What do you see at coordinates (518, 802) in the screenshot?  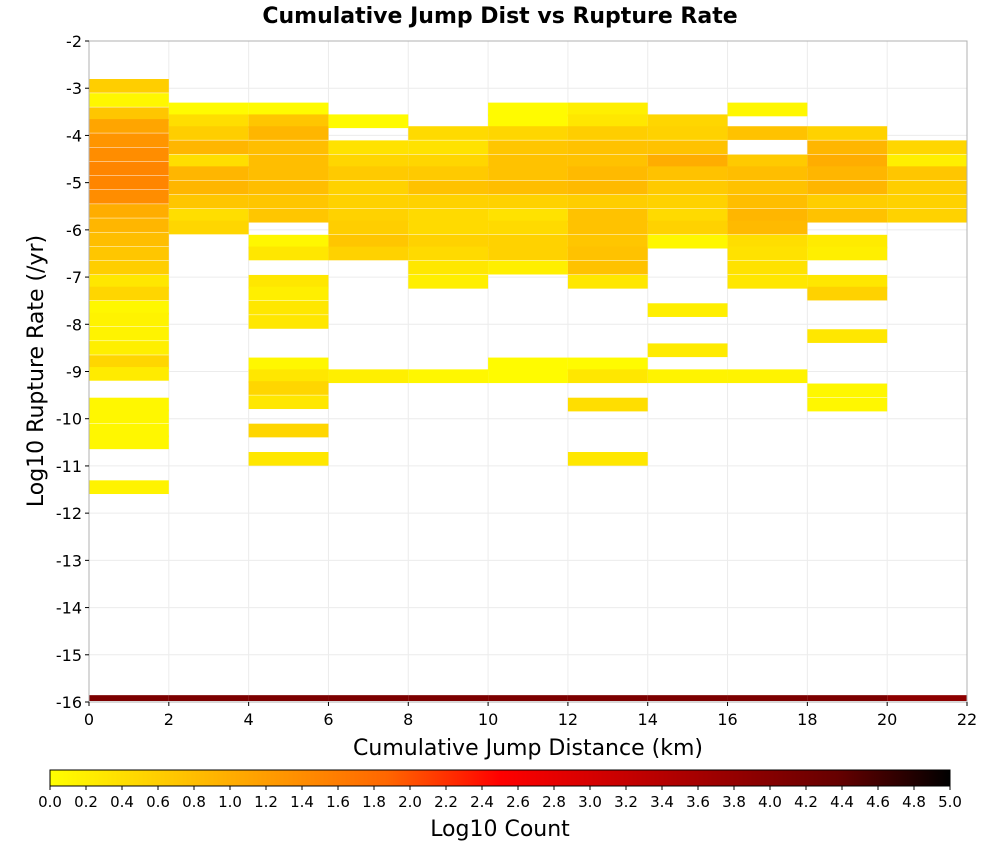 I see `colorbar-tick-label: 2.6` at bounding box center [518, 802].